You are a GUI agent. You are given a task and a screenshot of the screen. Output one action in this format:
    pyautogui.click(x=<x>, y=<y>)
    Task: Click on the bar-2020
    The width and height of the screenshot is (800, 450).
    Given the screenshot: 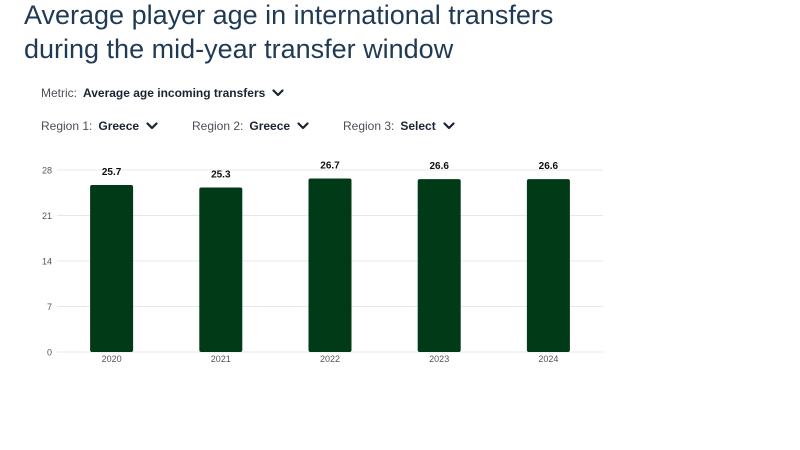 What is the action you would take?
    pyautogui.click(x=112, y=268)
    